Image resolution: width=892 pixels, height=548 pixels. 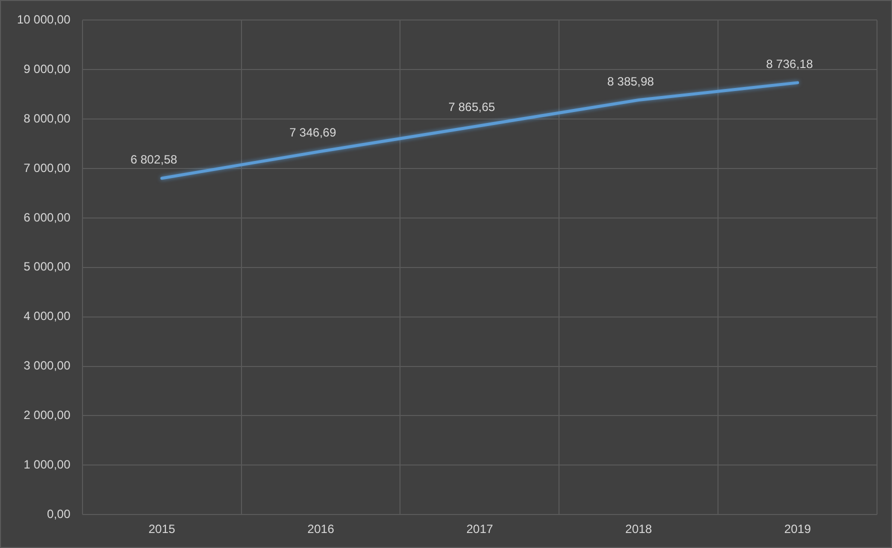 I want to click on x-tick-label: 2017, so click(x=480, y=529).